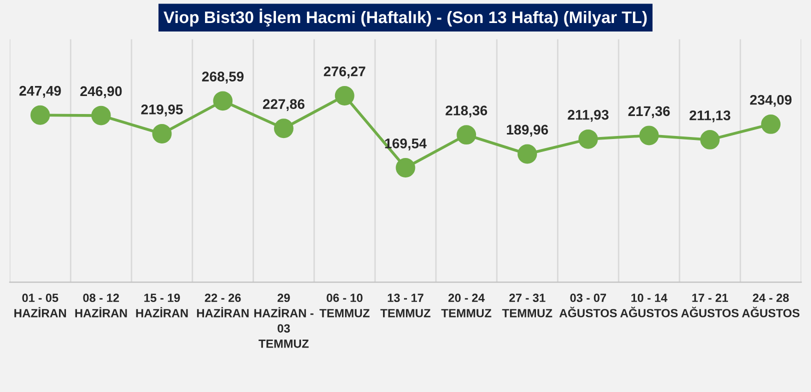 The width and height of the screenshot is (811, 392). I want to click on x-tick-label: 10 - 14 AĞUSTOS, so click(649, 306).